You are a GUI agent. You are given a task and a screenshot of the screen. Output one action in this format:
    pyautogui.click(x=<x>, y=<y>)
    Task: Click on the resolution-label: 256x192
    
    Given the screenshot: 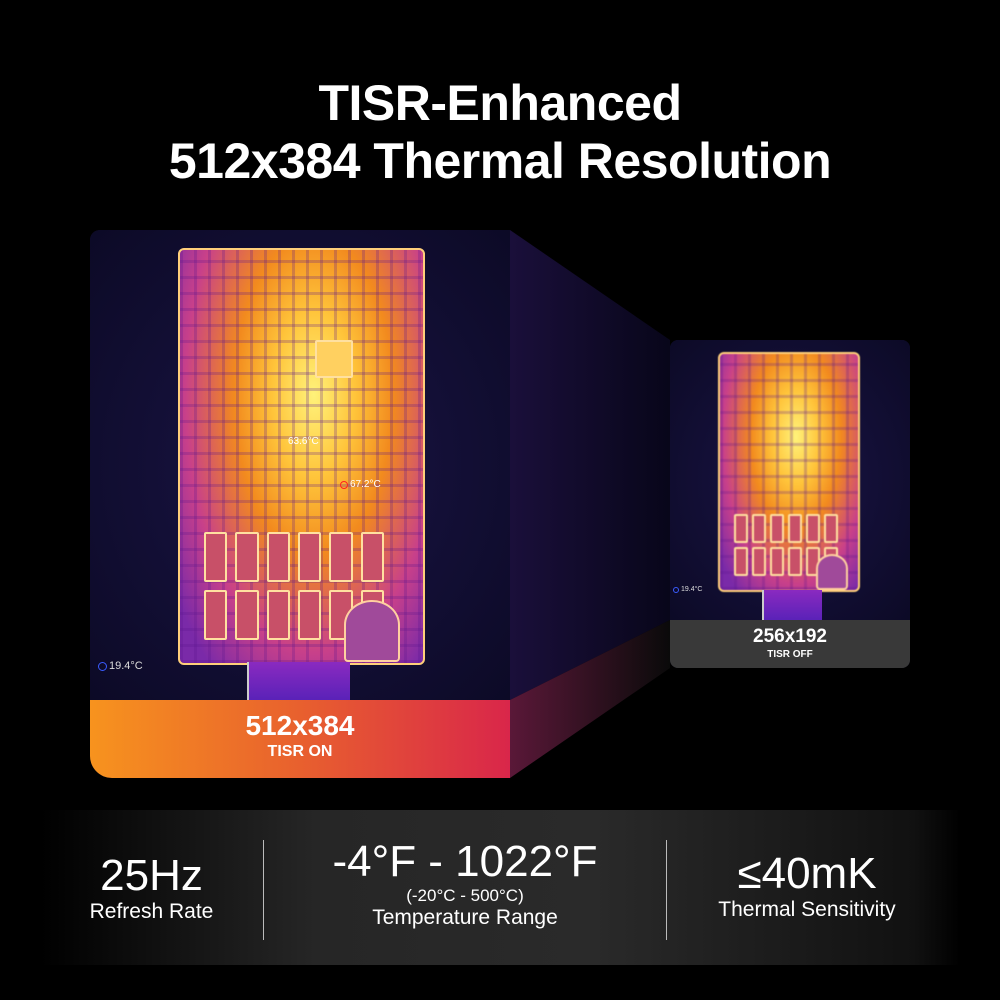 What is the action you would take?
    pyautogui.click(x=790, y=636)
    